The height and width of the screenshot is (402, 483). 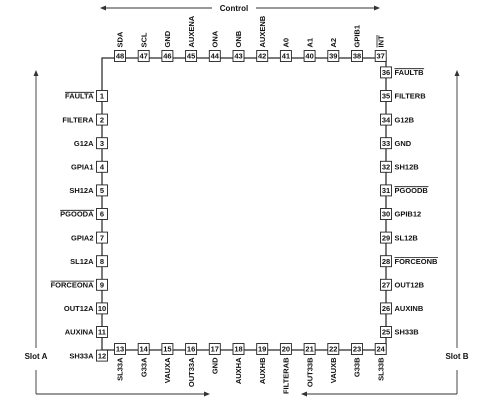 I want to click on pin-label: SL33A, so click(x=120, y=369).